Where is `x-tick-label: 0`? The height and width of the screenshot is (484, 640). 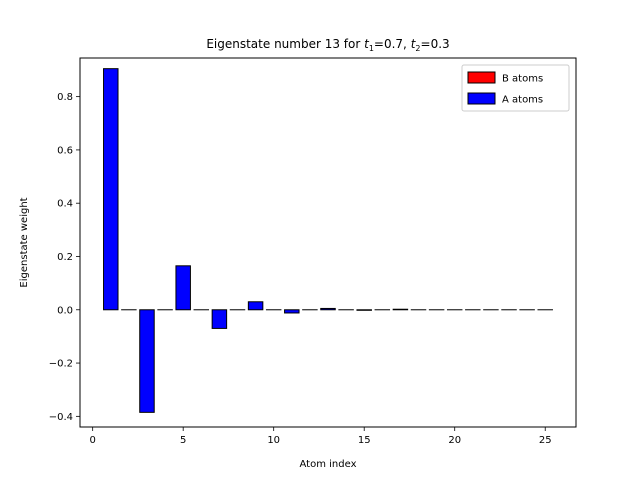
x-tick-label: 0 is located at coordinates (92, 440).